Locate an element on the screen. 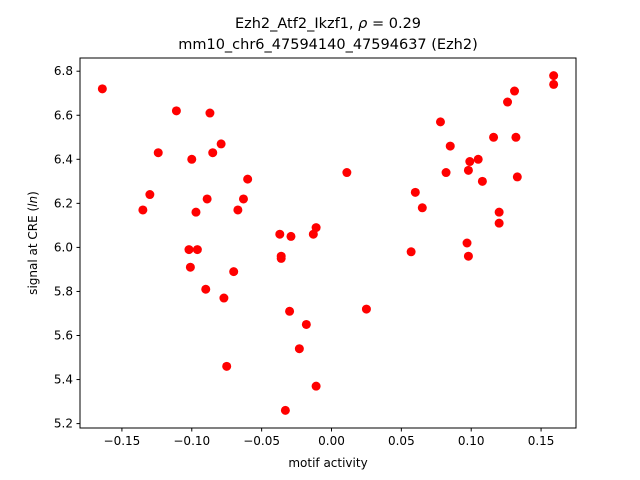  x-tick-label: −0.10 is located at coordinates (191, 441).